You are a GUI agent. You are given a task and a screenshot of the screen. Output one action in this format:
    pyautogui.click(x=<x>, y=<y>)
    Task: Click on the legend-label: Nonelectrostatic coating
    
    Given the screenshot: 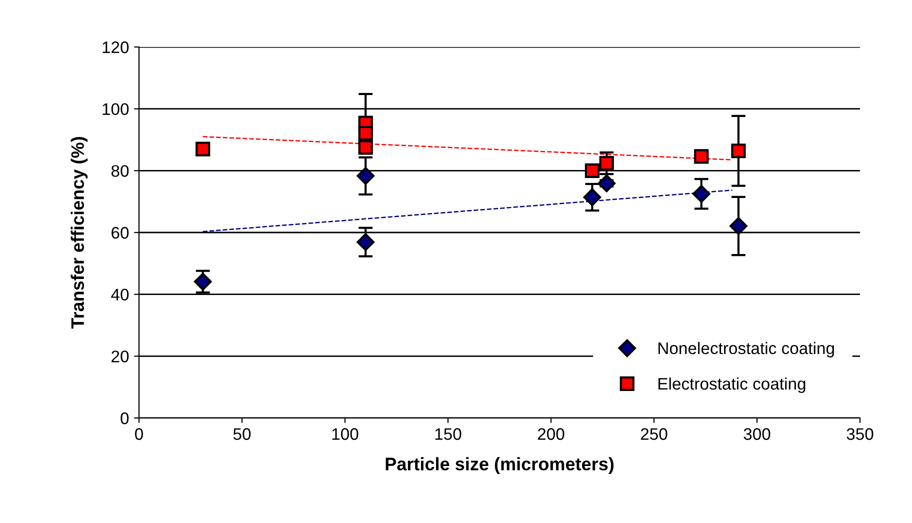 What is the action you would take?
    pyautogui.click(x=746, y=350)
    